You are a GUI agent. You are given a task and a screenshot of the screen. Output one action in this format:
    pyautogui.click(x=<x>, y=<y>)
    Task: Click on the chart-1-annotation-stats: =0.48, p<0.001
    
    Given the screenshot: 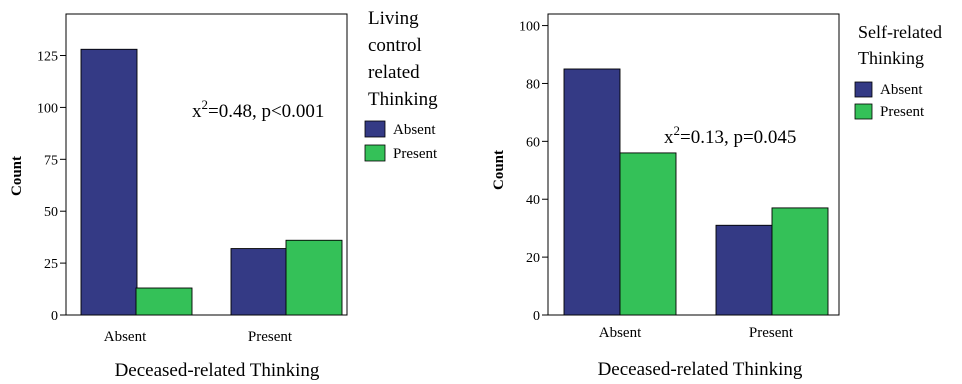 What is the action you would take?
    pyautogui.click(x=266, y=111)
    